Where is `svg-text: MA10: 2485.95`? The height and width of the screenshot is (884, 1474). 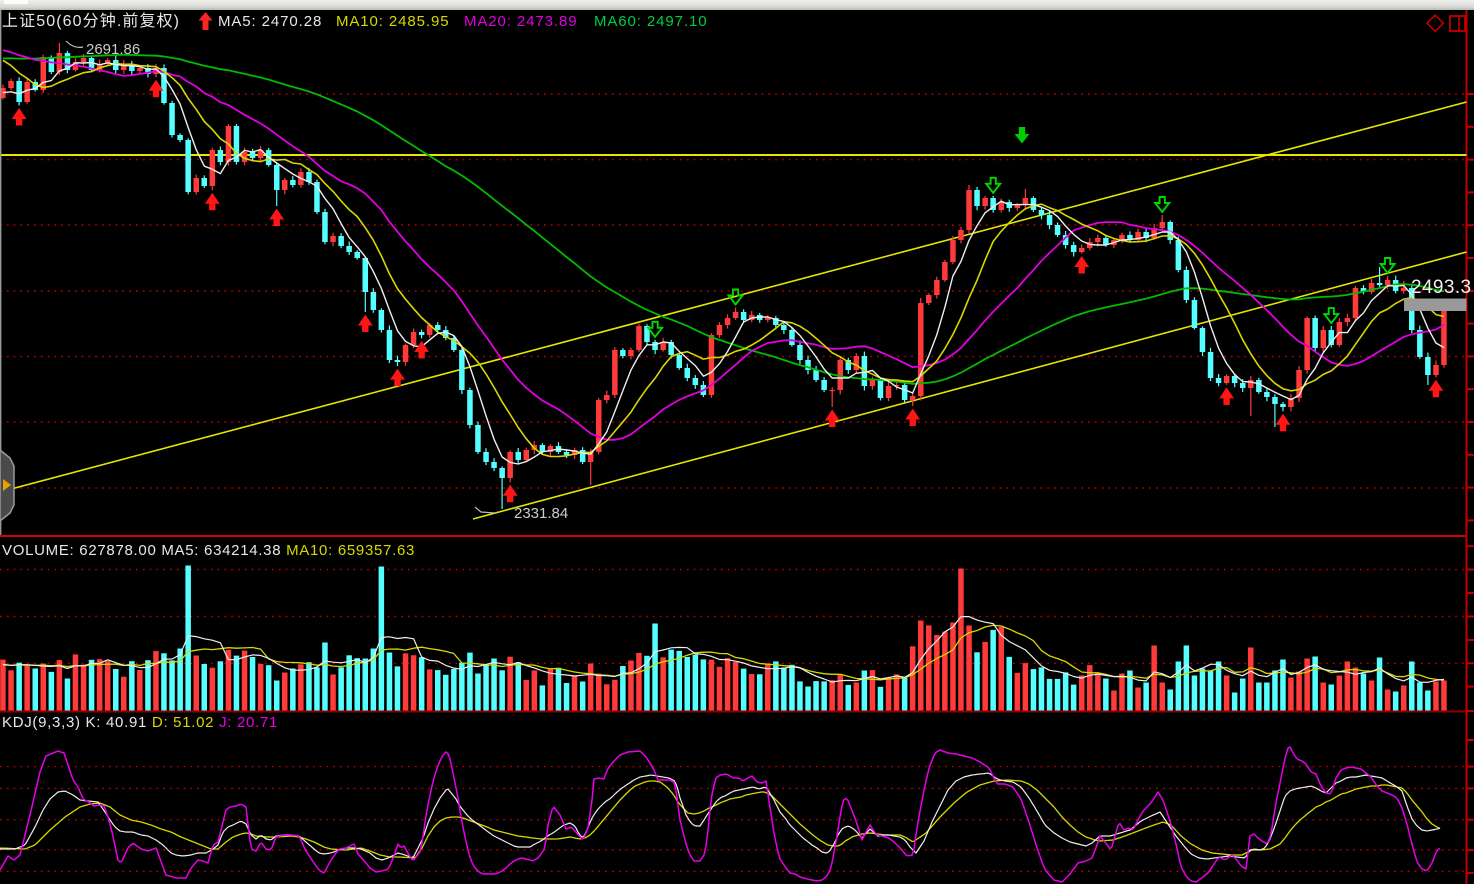
svg-text: MA10: 2485.95 is located at coordinates (392, 21).